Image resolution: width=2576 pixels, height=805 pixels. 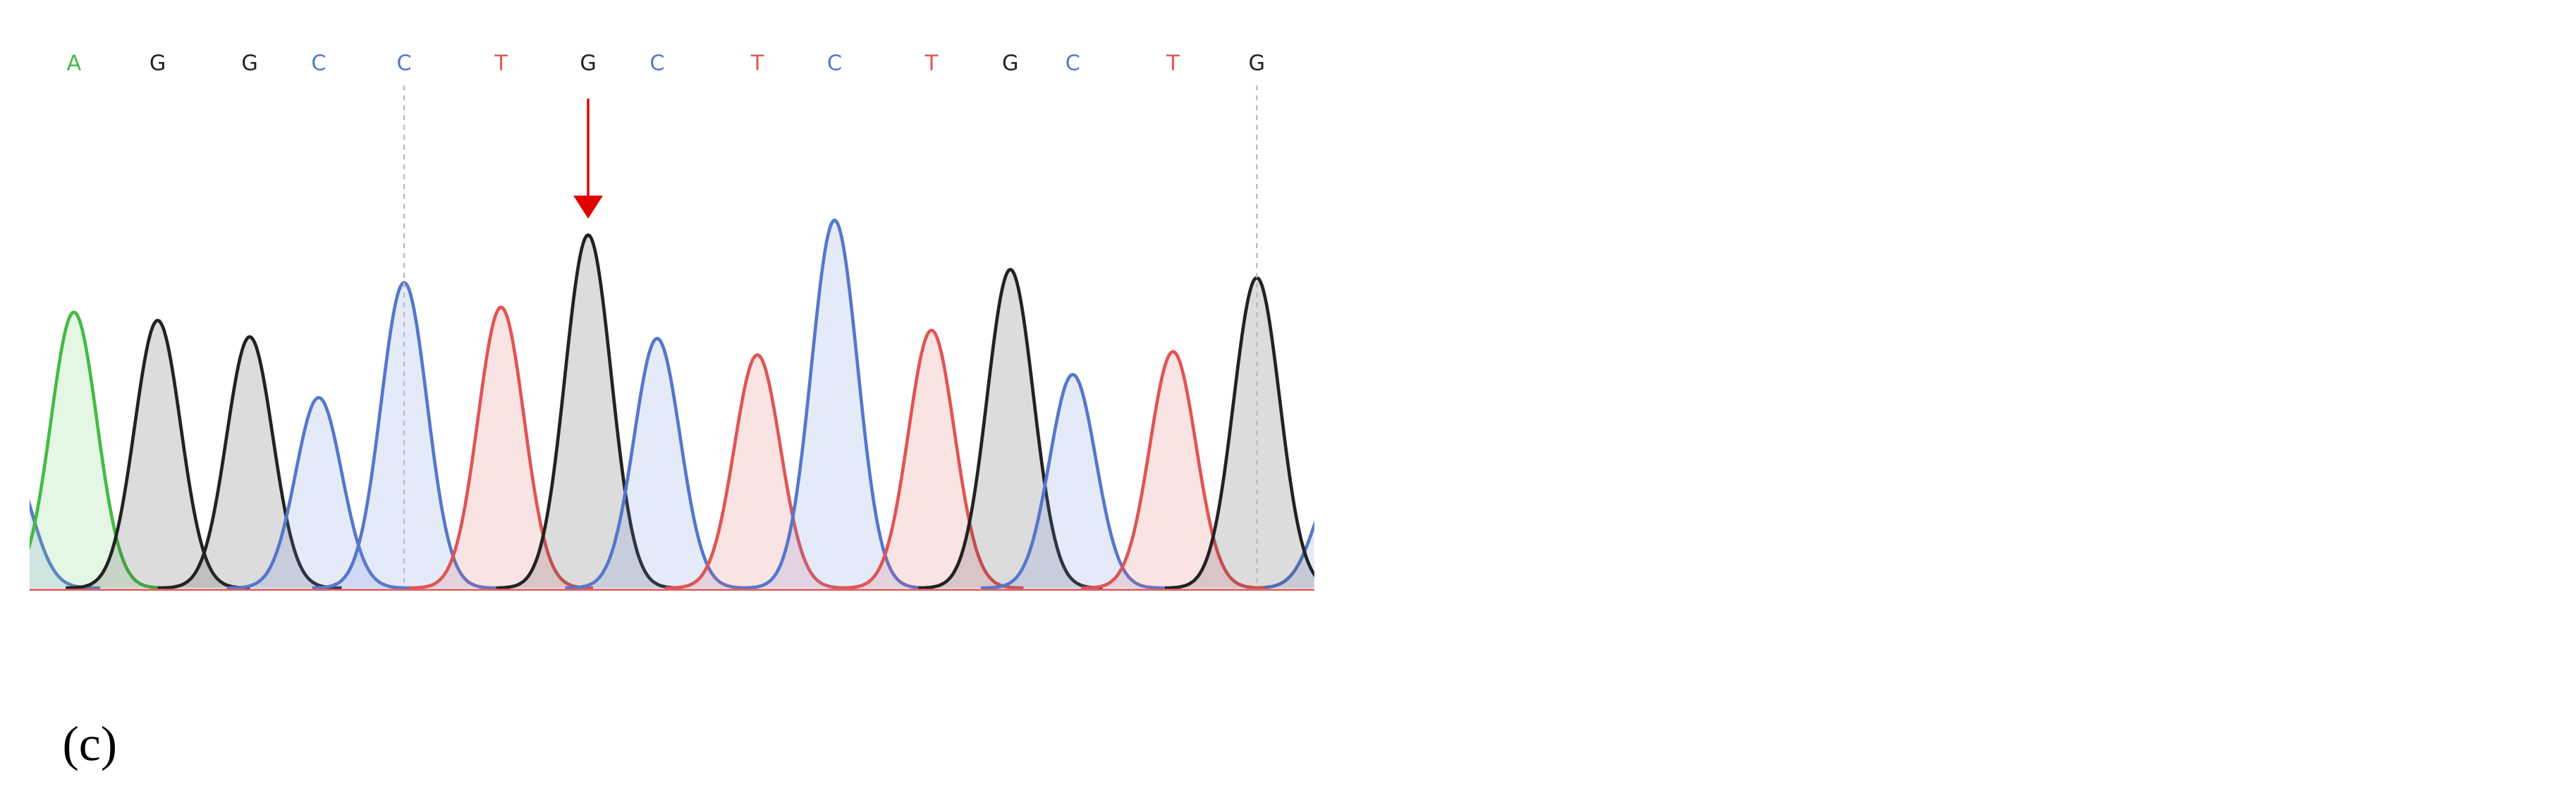 What do you see at coordinates (90, 745) in the screenshot?
I see `panel-label: (c)` at bounding box center [90, 745].